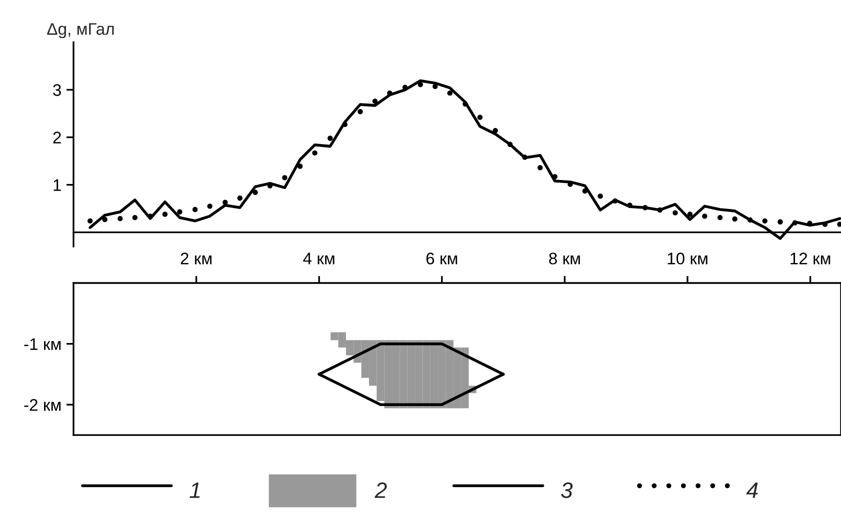 The height and width of the screenshot is (528, 841). What do you see at coordinates (42, 344) in the screenshot?
I see `y-tick-label: -1 км` at bounding box center [42, 344].